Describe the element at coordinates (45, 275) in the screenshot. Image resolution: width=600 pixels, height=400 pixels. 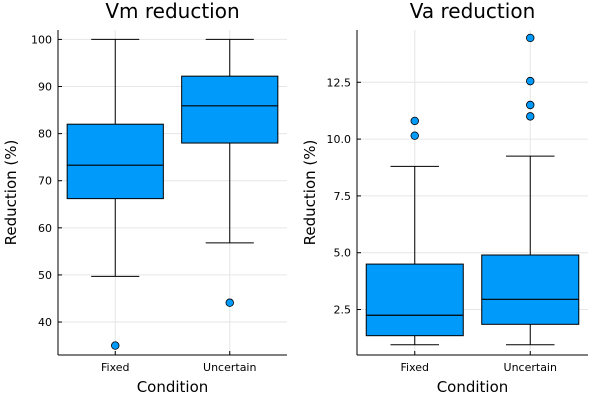
I see `y-tick-label: 50` at that location.